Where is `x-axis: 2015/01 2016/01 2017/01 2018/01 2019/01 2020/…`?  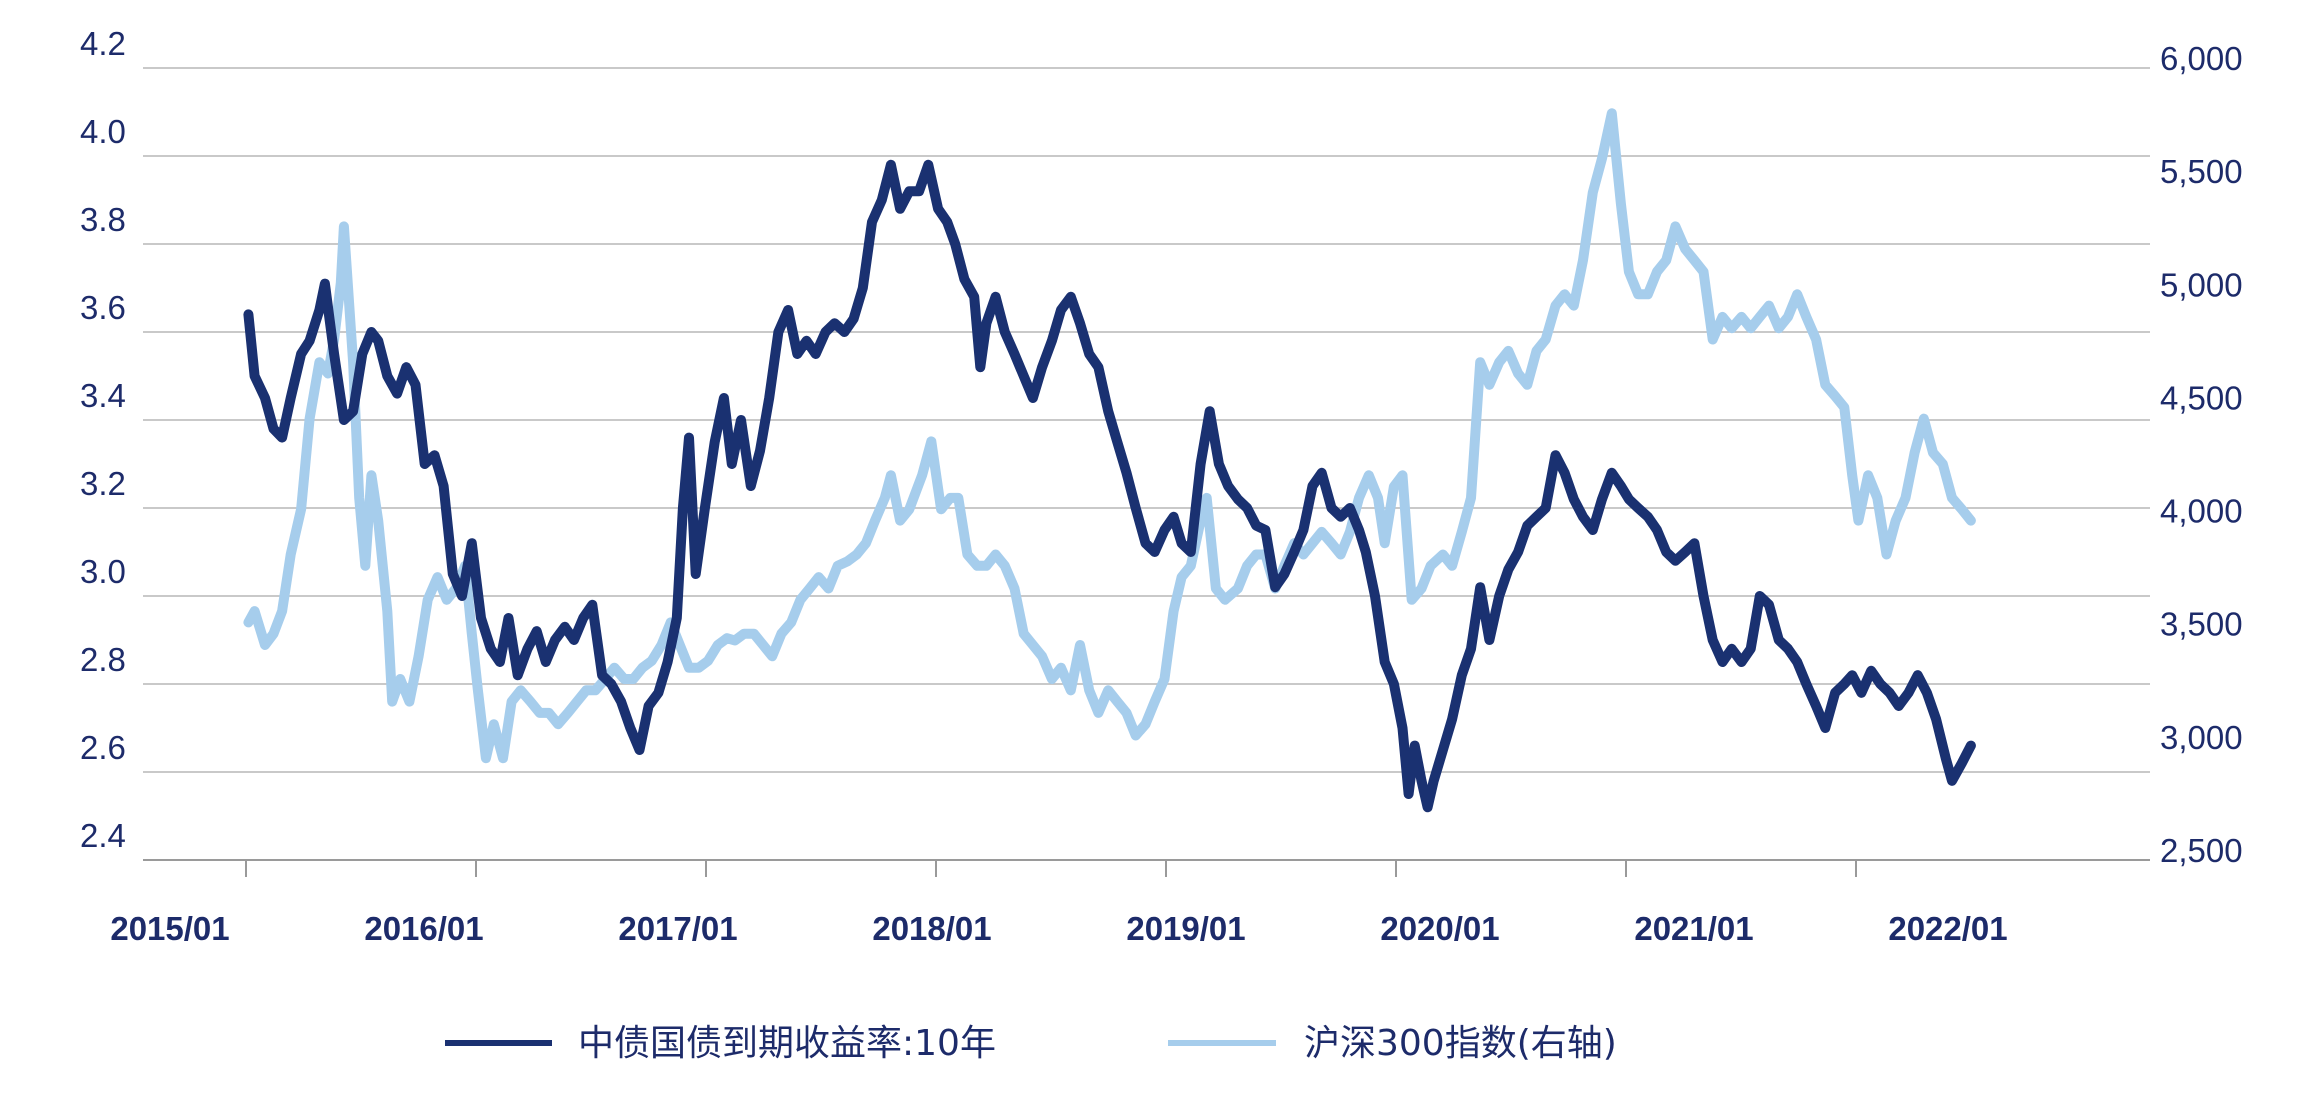
x-axis: 2015/01 2016/01 2017/01 2018/01 2019/01 2020/… is located at coordinates (1130, 903).